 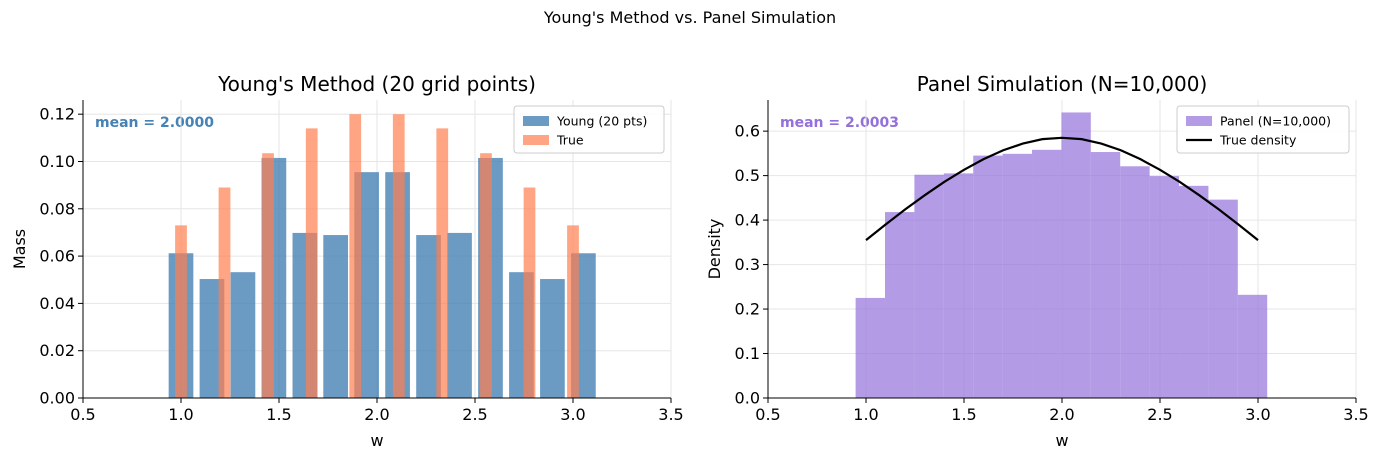 I want to click on y-tick-label: 0.06, so click(x=57, y=256).